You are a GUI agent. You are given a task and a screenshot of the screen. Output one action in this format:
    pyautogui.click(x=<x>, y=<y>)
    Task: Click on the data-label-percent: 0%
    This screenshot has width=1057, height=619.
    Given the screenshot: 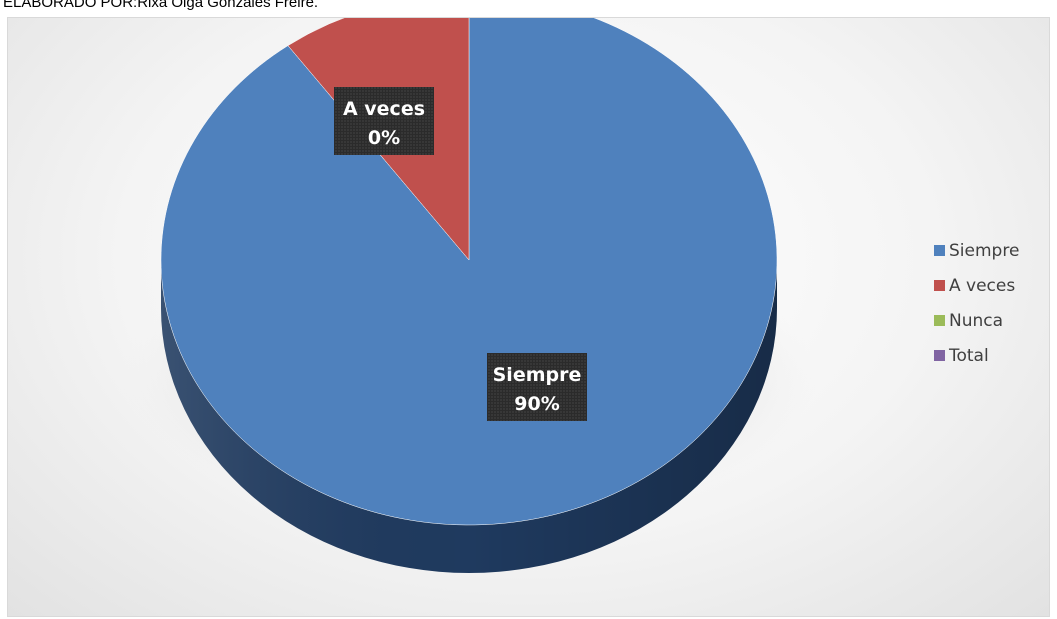 What is the action you would take?
    pyautogui.click(x=384, y=138)
    